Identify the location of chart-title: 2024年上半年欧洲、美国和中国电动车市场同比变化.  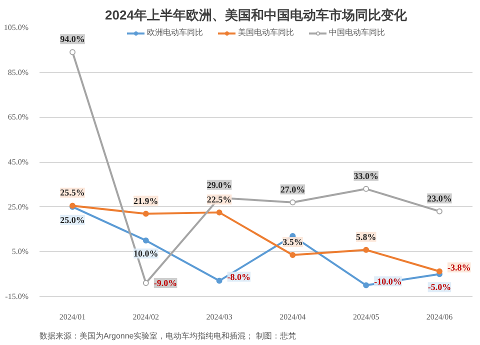
(256, 15).